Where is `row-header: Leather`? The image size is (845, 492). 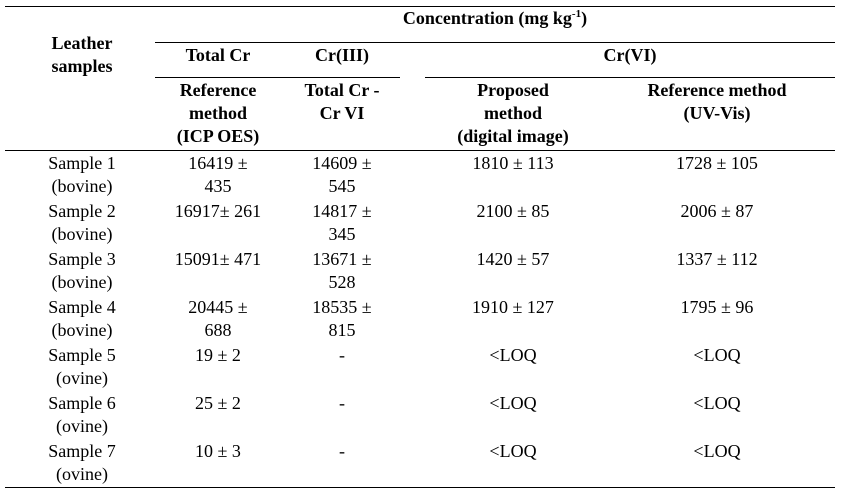 row-header: Leather is located at coordinates (82, 43).